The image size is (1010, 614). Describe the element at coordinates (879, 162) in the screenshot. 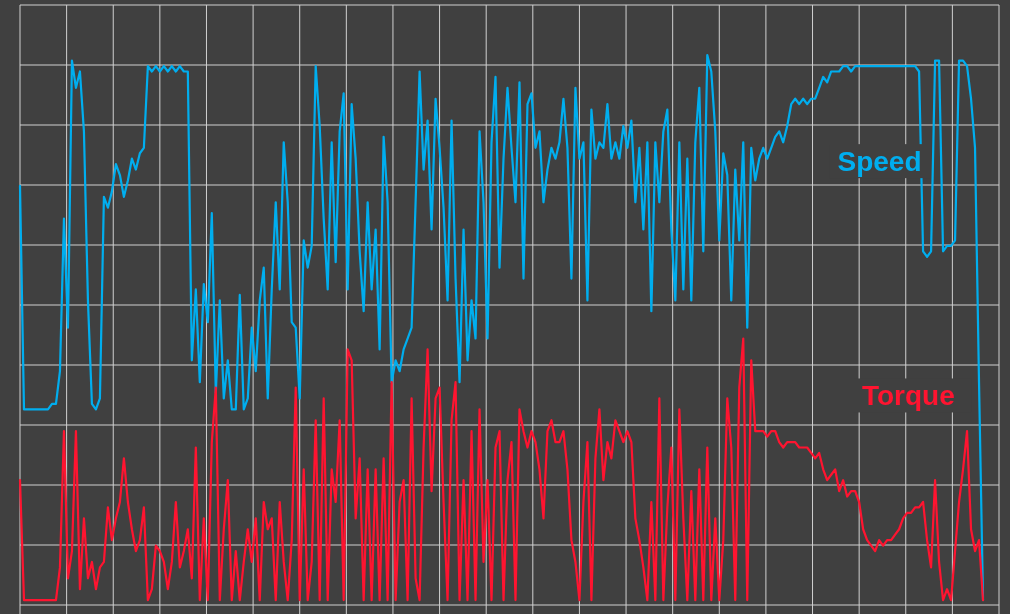

I see `series-label: Speed` at that location.